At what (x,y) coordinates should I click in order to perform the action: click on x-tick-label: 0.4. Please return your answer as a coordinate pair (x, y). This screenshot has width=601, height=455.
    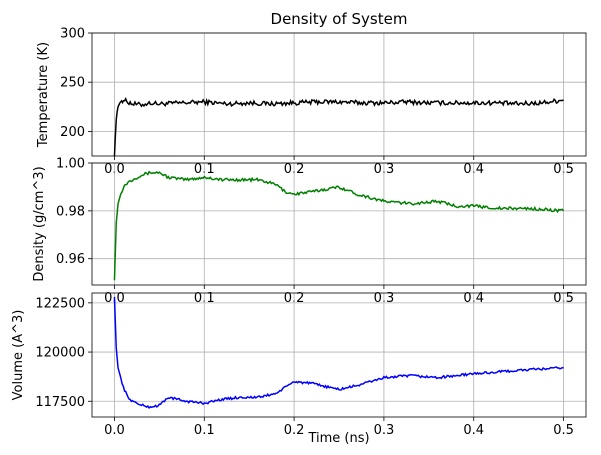
    Looking at the image, I should click on (473, 430).